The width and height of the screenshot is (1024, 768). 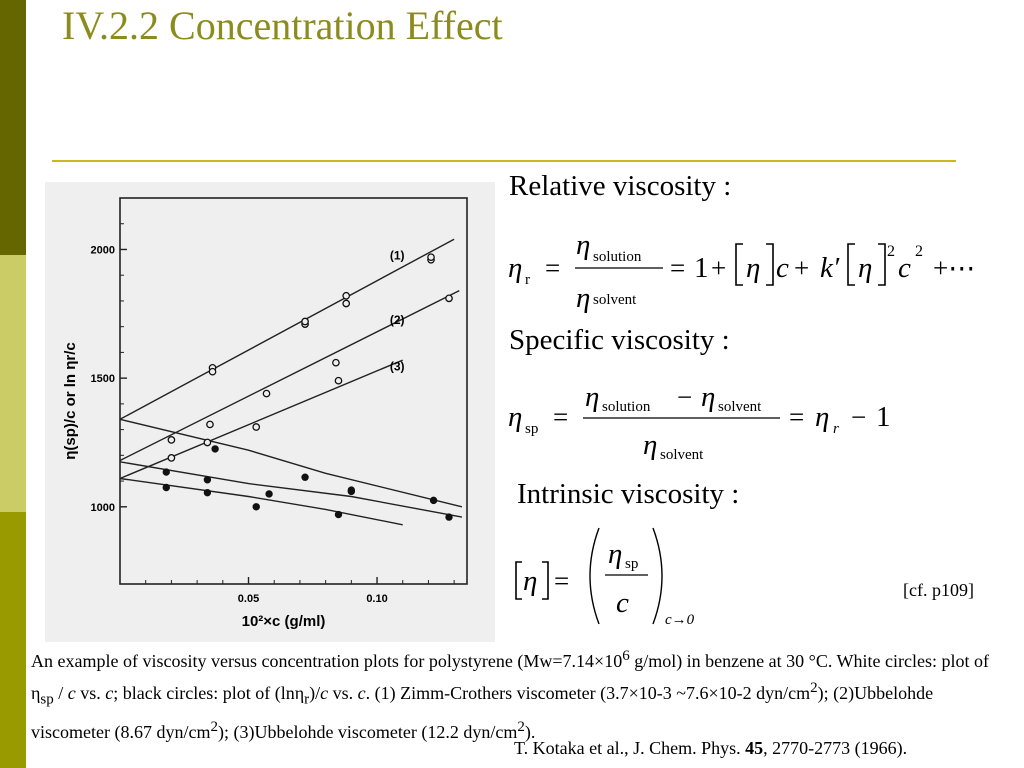 What do you see at coordinates (718, 268) in the screenshot?
I see `eq-plus: +` at bounding box center [718, 268].